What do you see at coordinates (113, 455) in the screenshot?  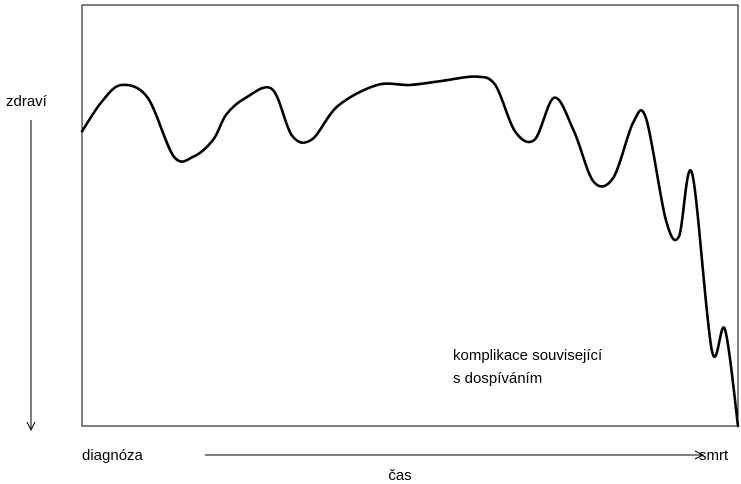 I see `x-start-label: diagnóza` at bounding box center [113, 455].